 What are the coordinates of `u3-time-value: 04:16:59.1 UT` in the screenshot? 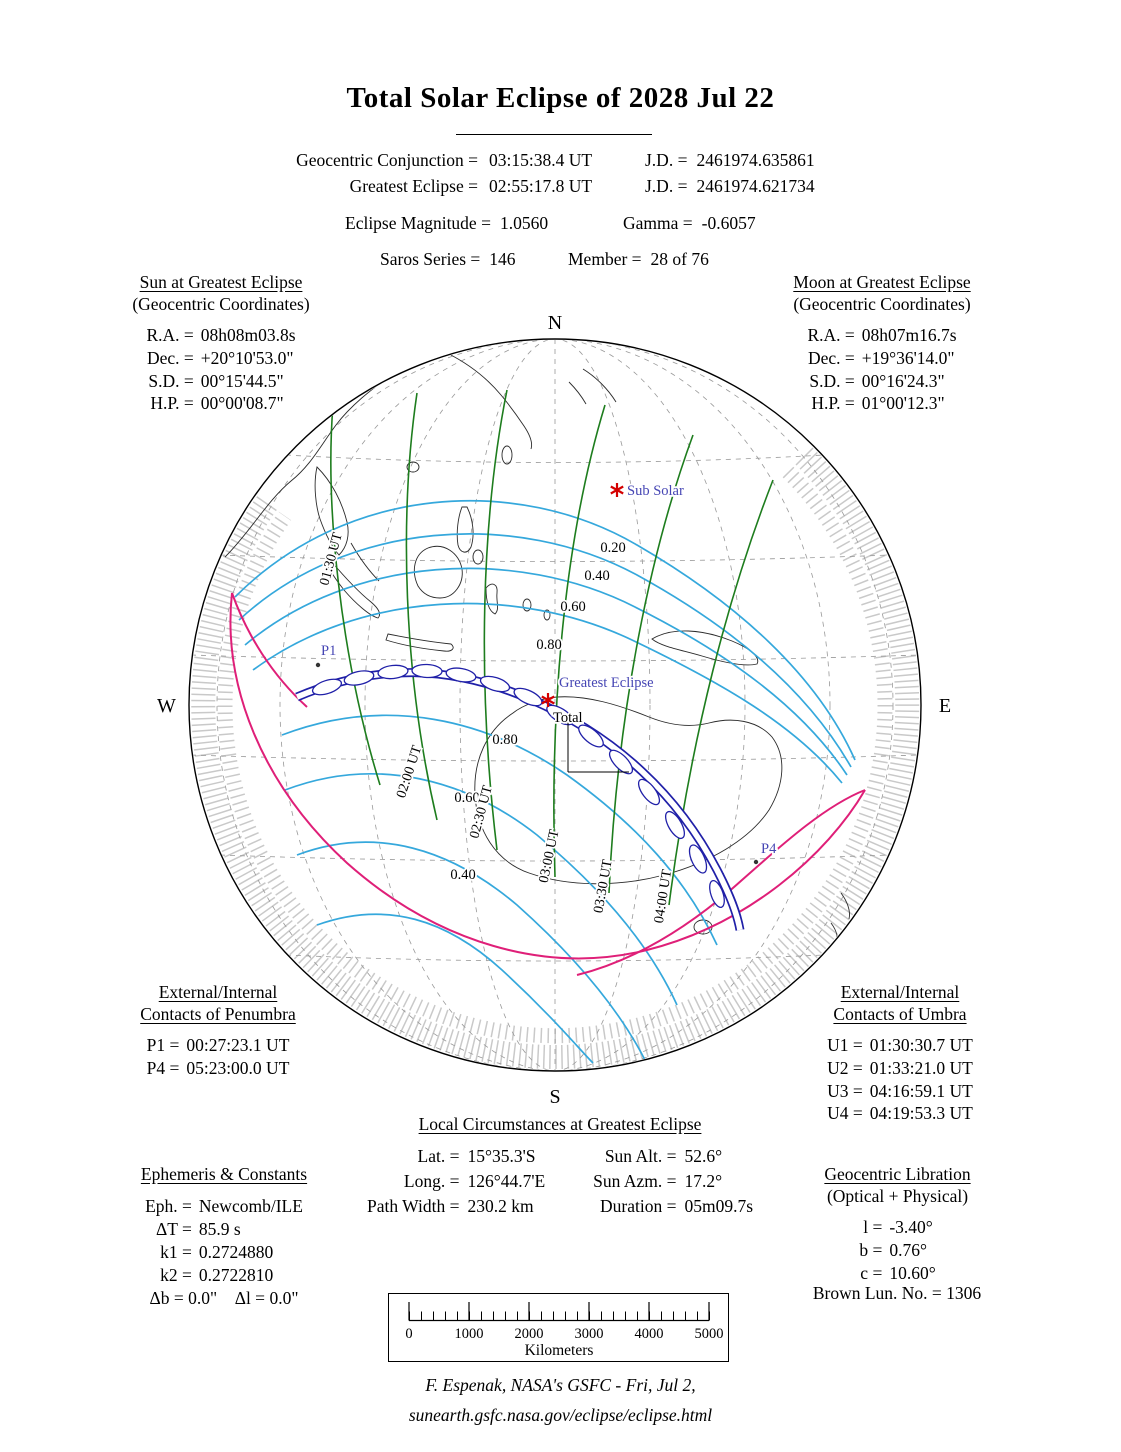 It's located at (921, 1090).